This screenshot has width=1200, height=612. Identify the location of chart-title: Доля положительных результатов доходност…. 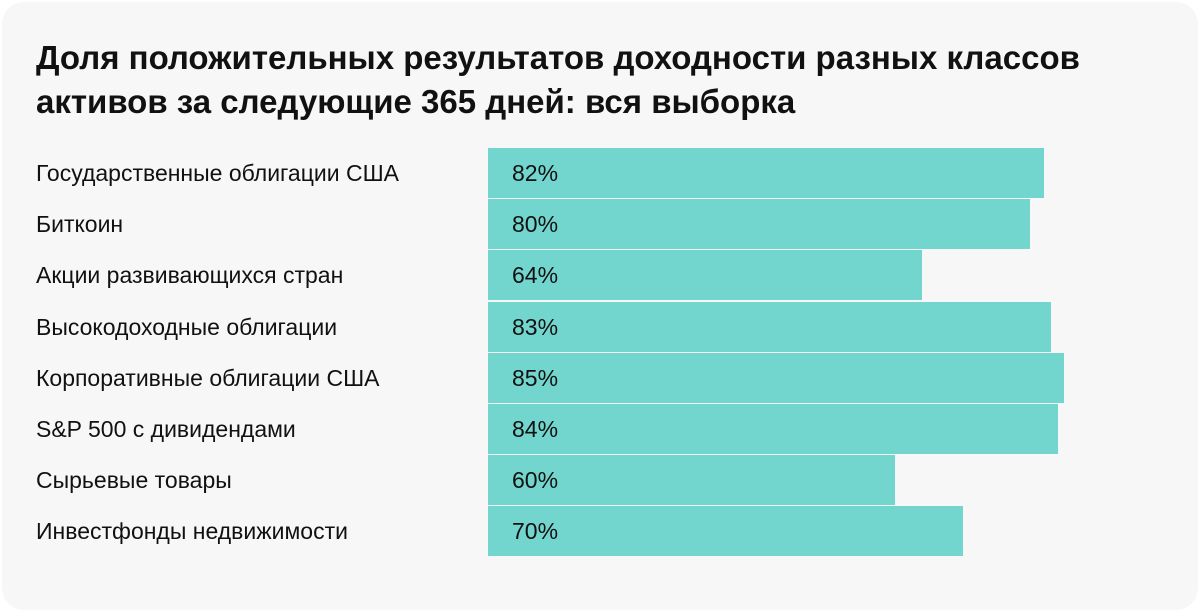
(558, 79).